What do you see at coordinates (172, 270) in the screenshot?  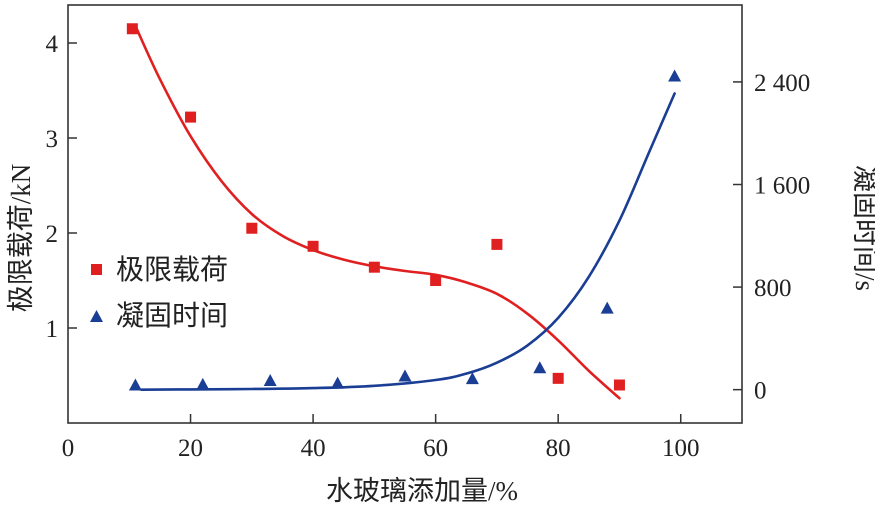 I see `legend-label-load: 极限载荷` at bounding box center [172, 270].